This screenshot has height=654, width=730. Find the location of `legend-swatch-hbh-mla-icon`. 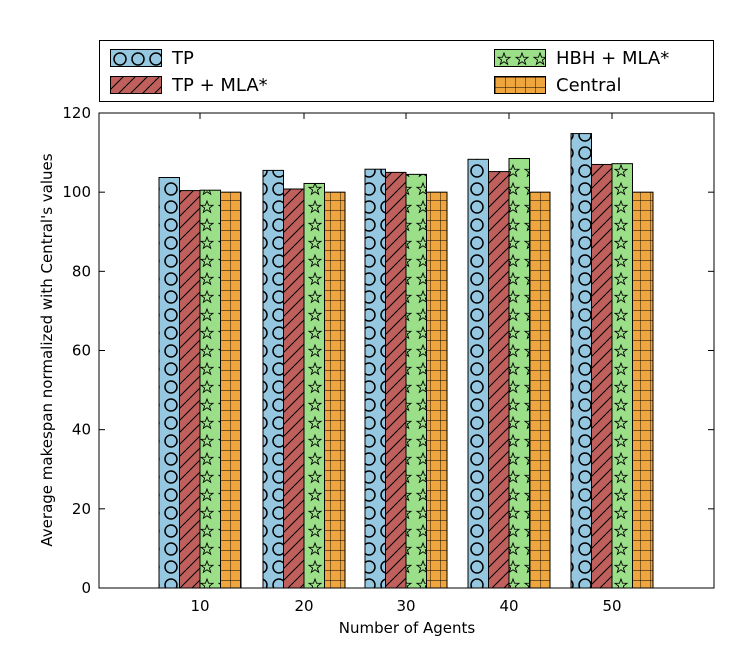

legend-swatch-hbh-mla-icon is located at coordinates (520, 58).